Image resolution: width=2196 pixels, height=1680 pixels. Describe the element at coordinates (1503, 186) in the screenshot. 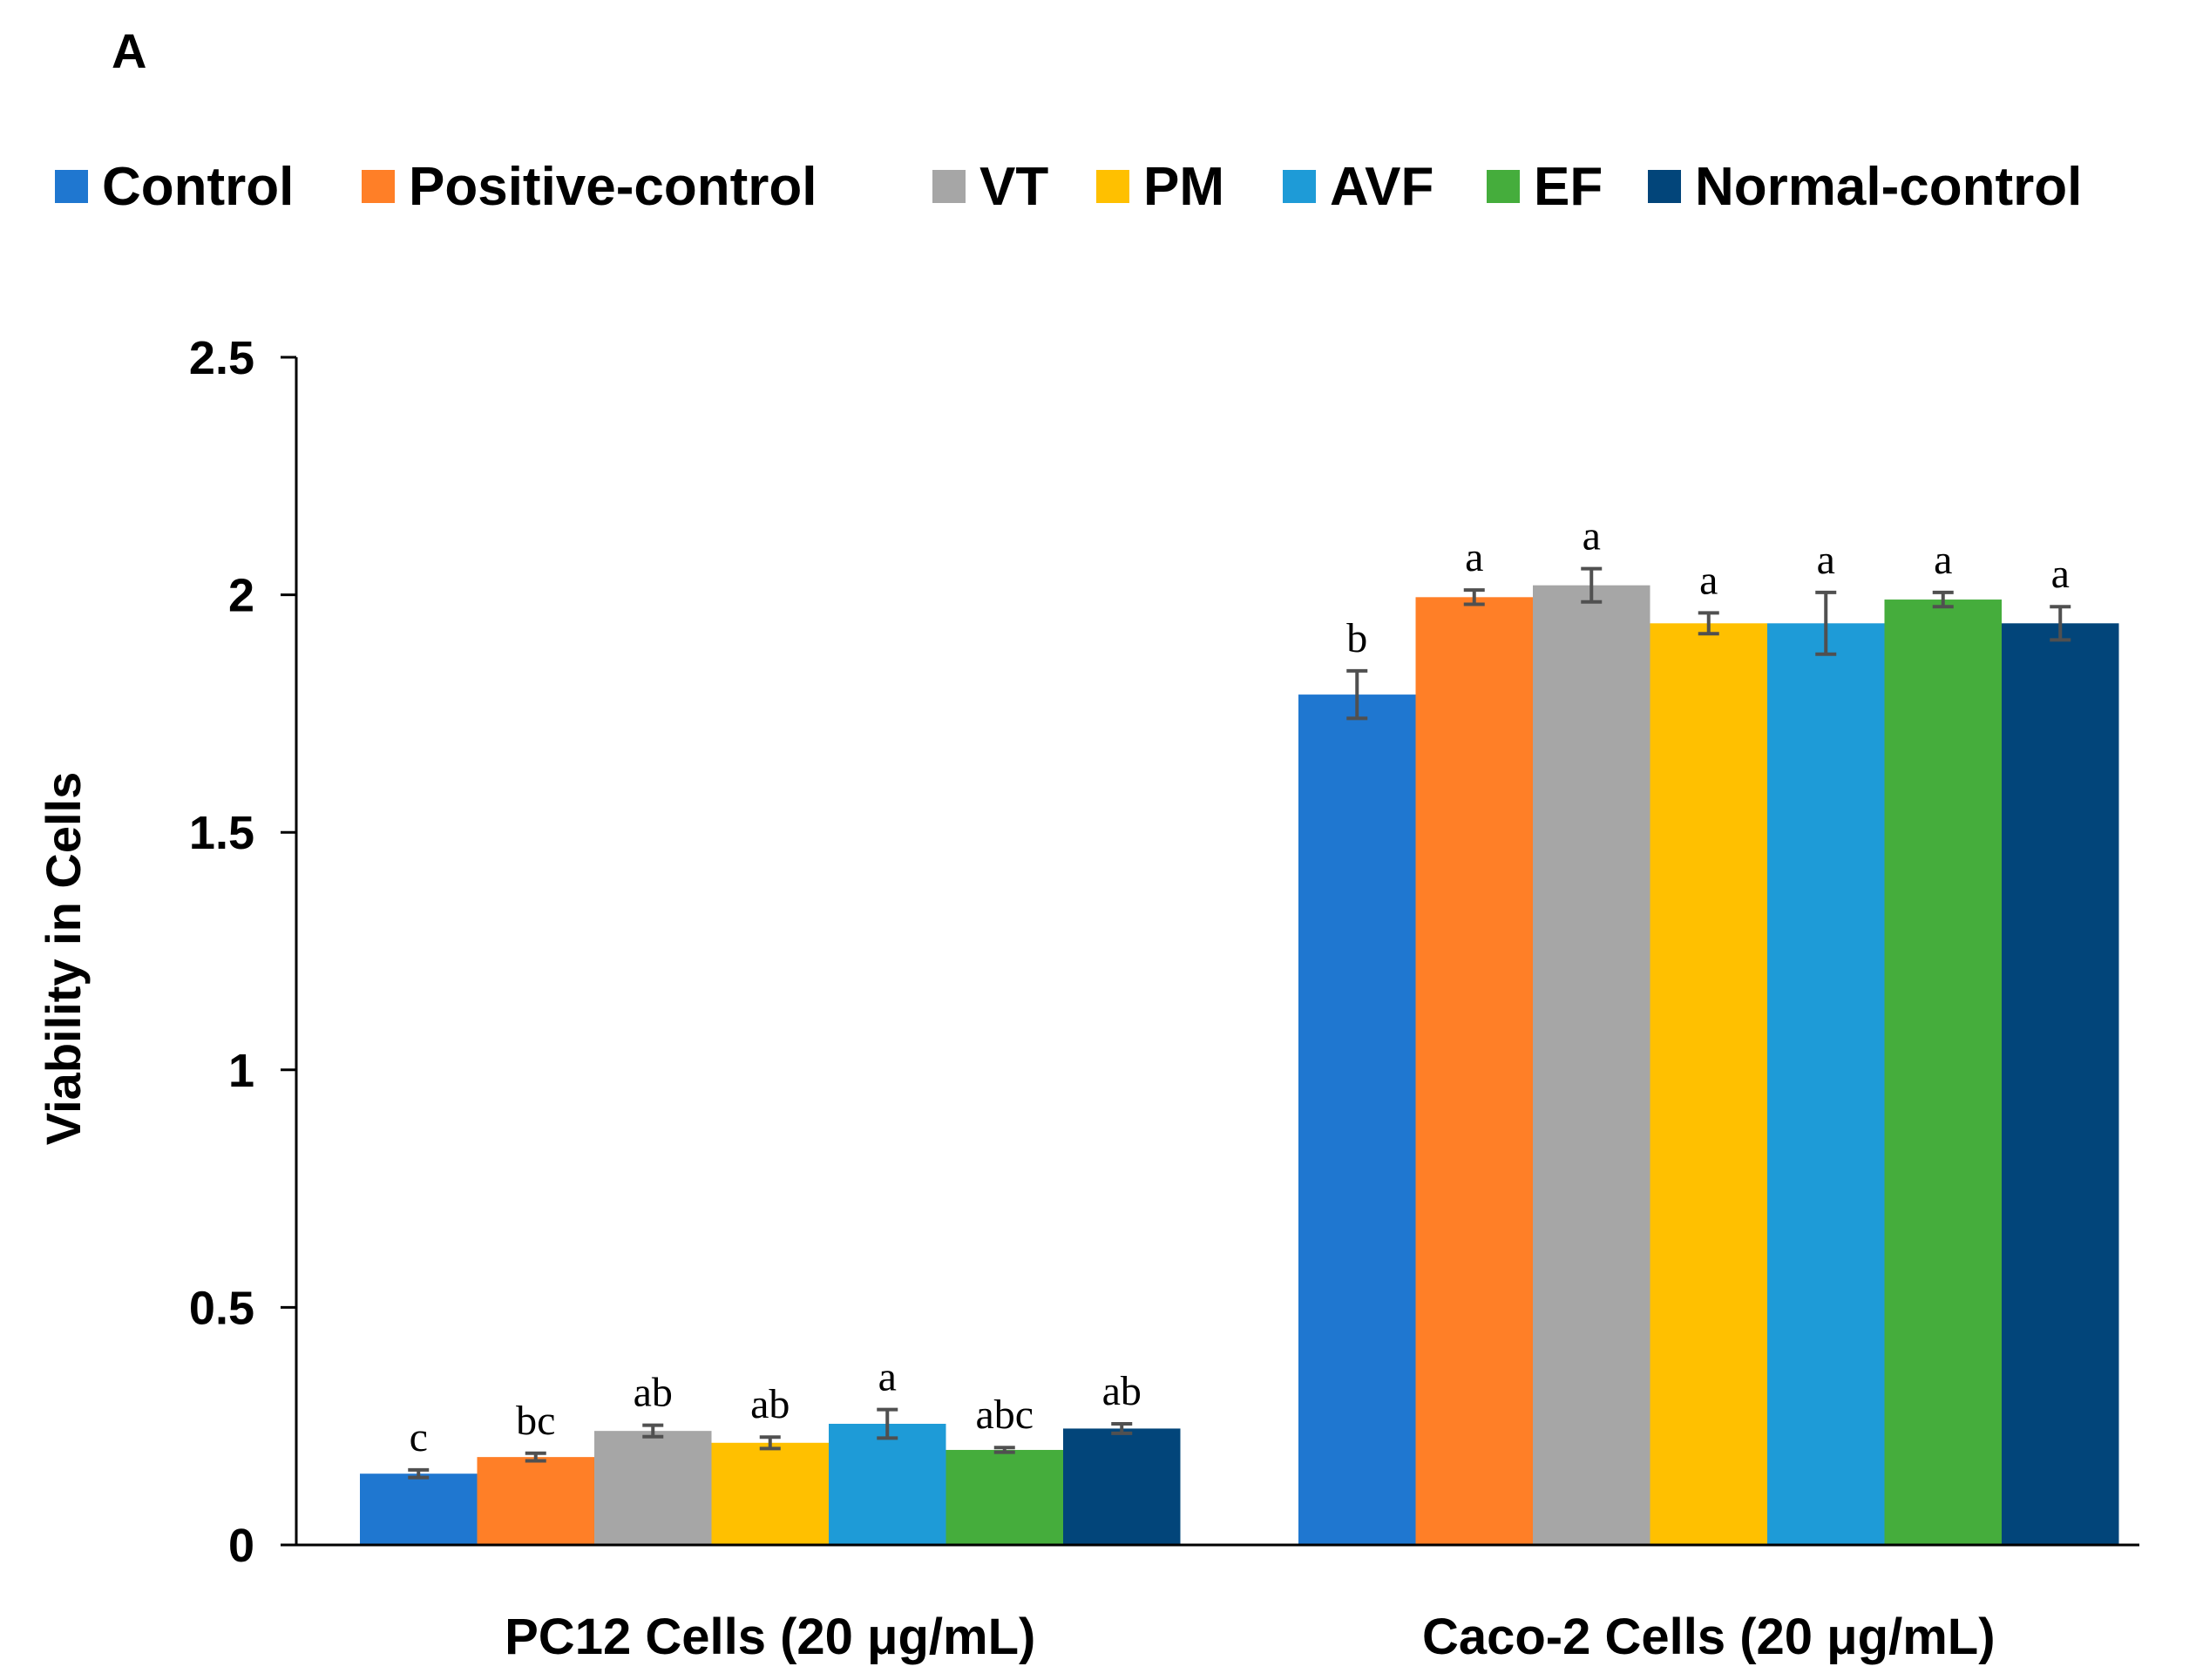

I see `legend-swatch-ef` at that location.